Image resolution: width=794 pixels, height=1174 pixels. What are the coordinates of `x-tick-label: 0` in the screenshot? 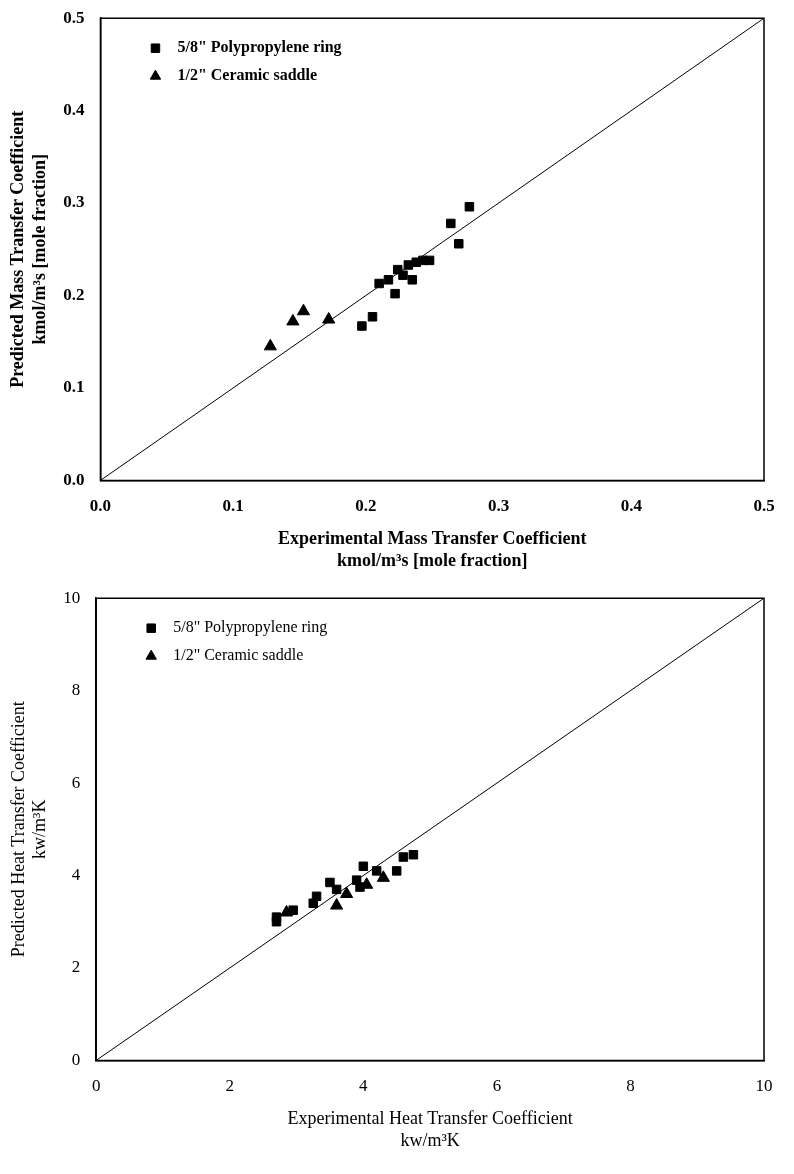 It's located at (96, 1086).